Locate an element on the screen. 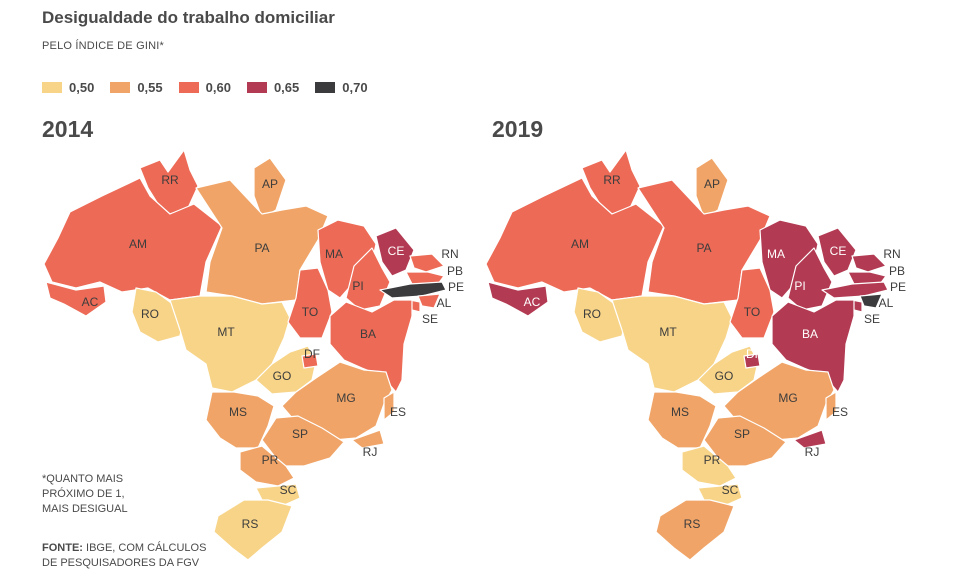 The image size is (955, 575). state-label-ap: AP is located at coordinates (712, 184).